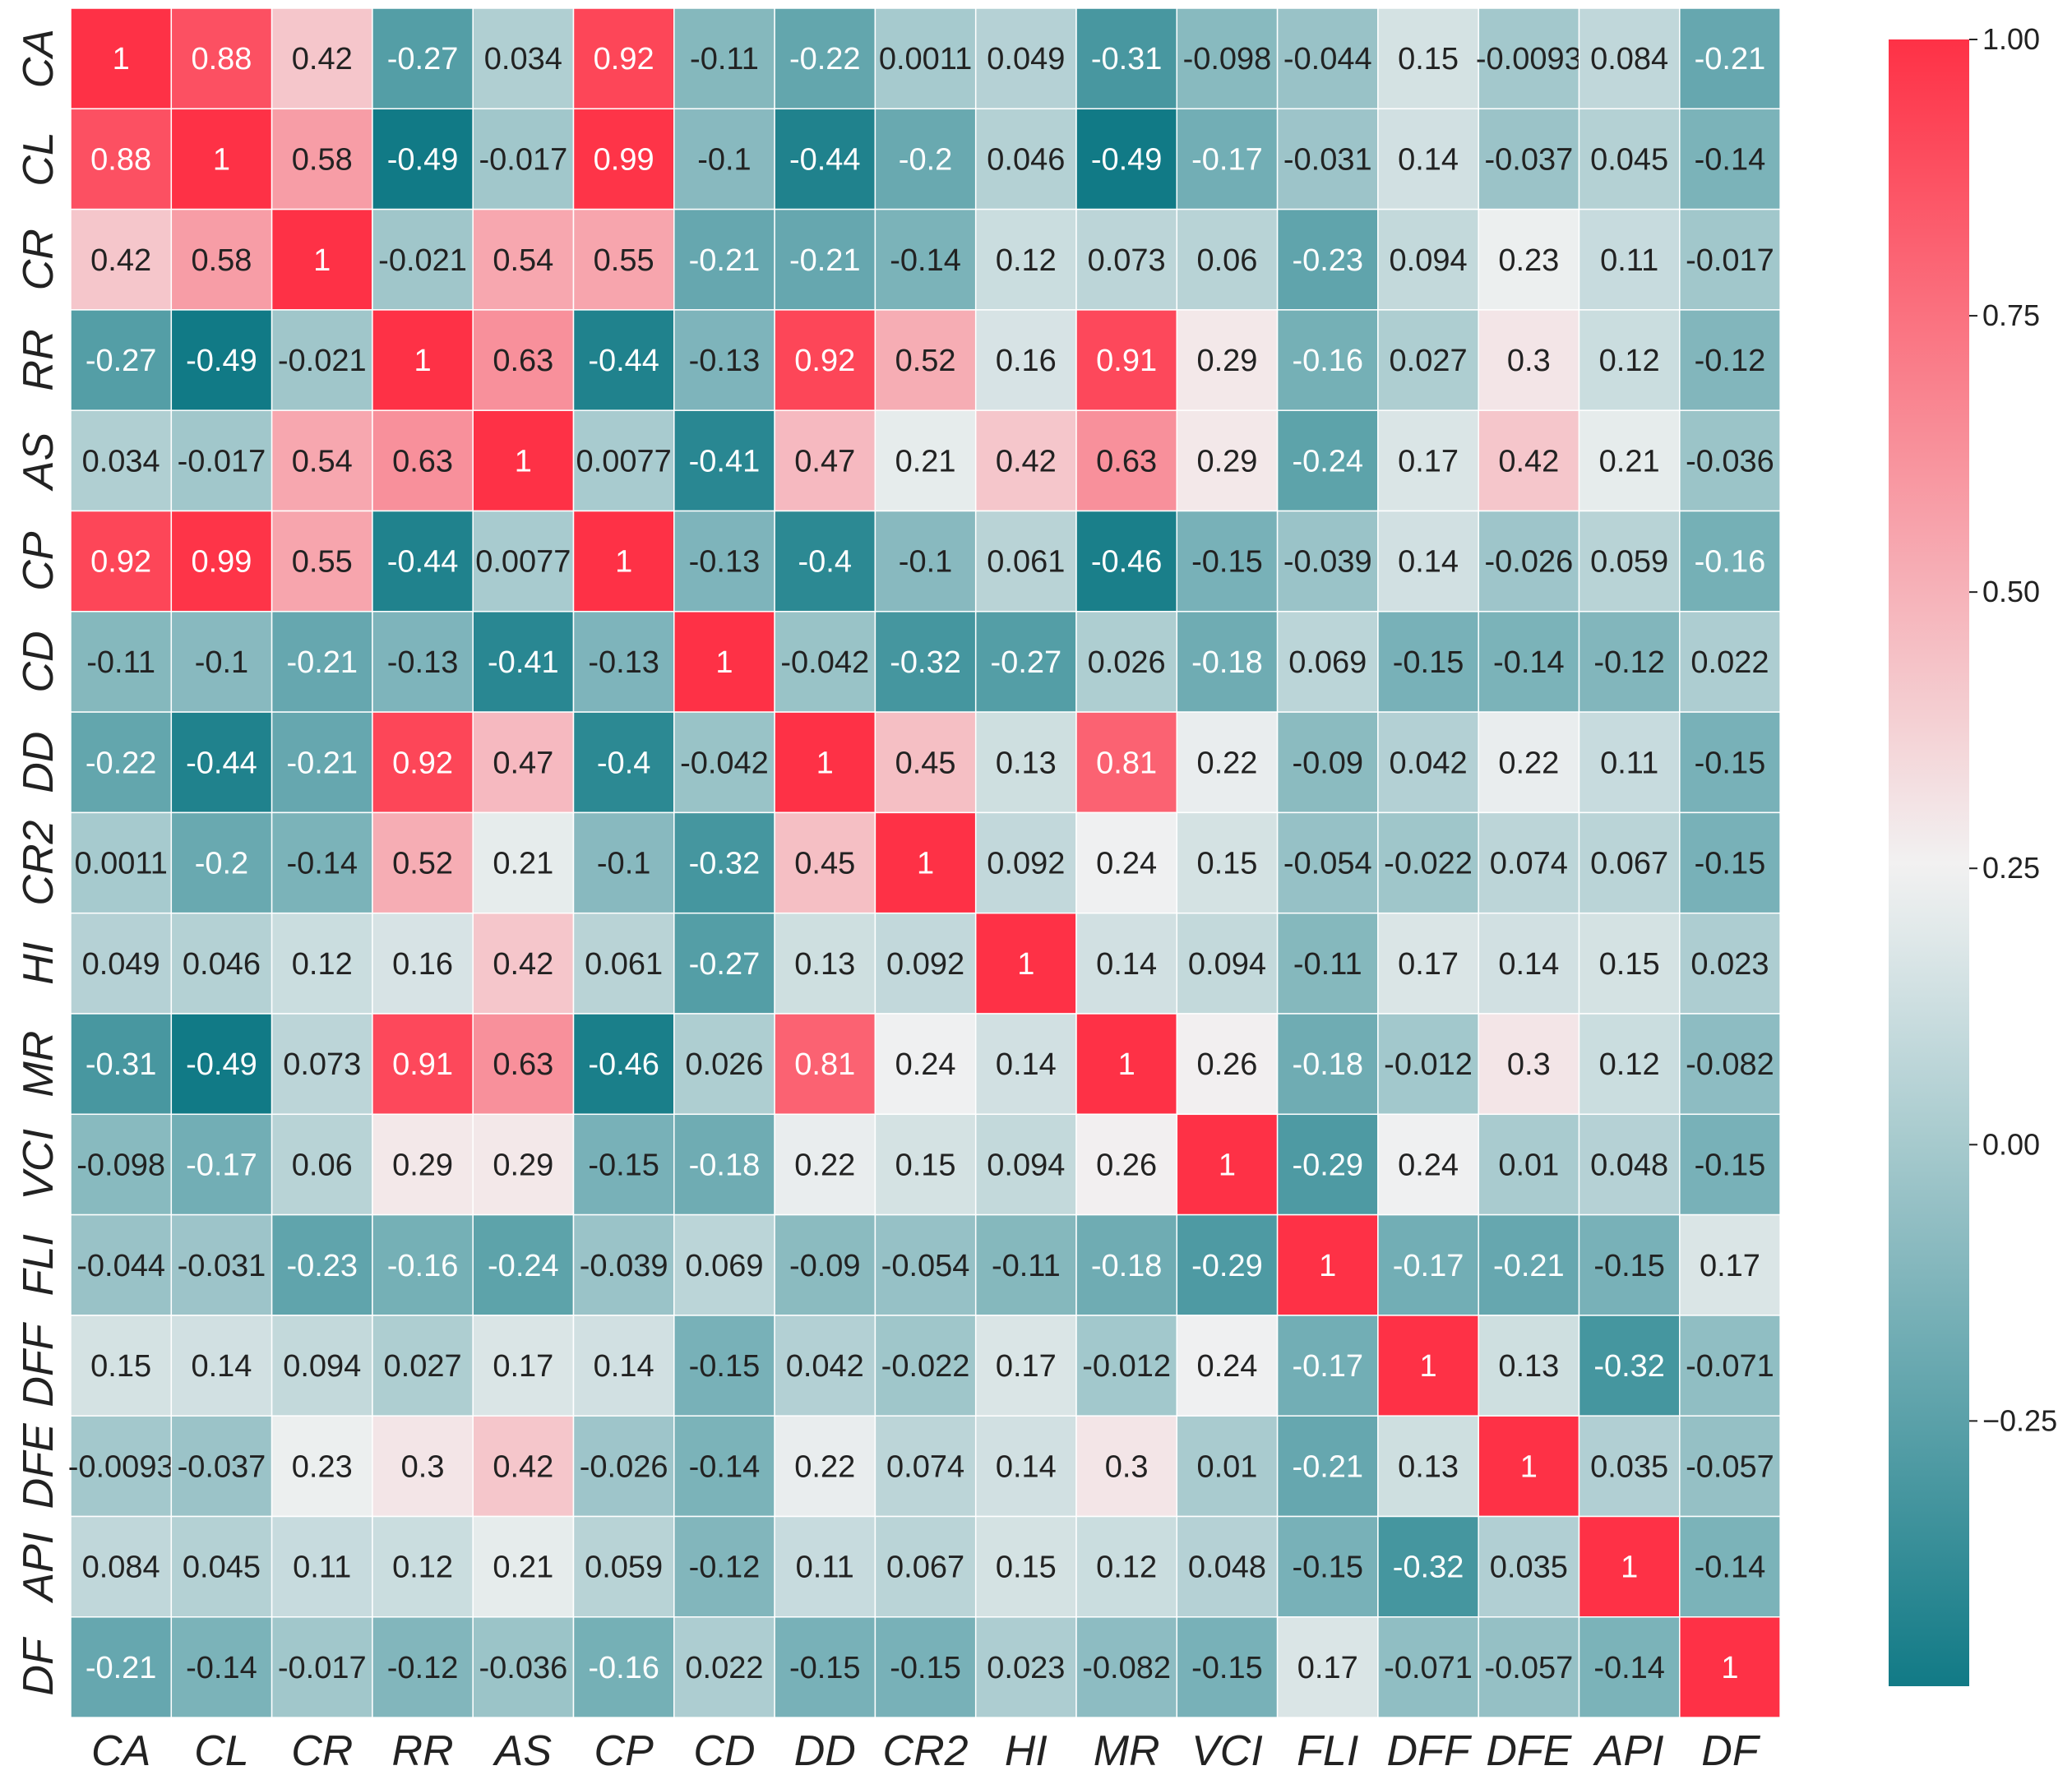 This screenshot has height=1775, width=2072. Describe the element at coordinates (322, 1264) in the screenshot. I see `heatmap-cell-FLI-CR` at that location.